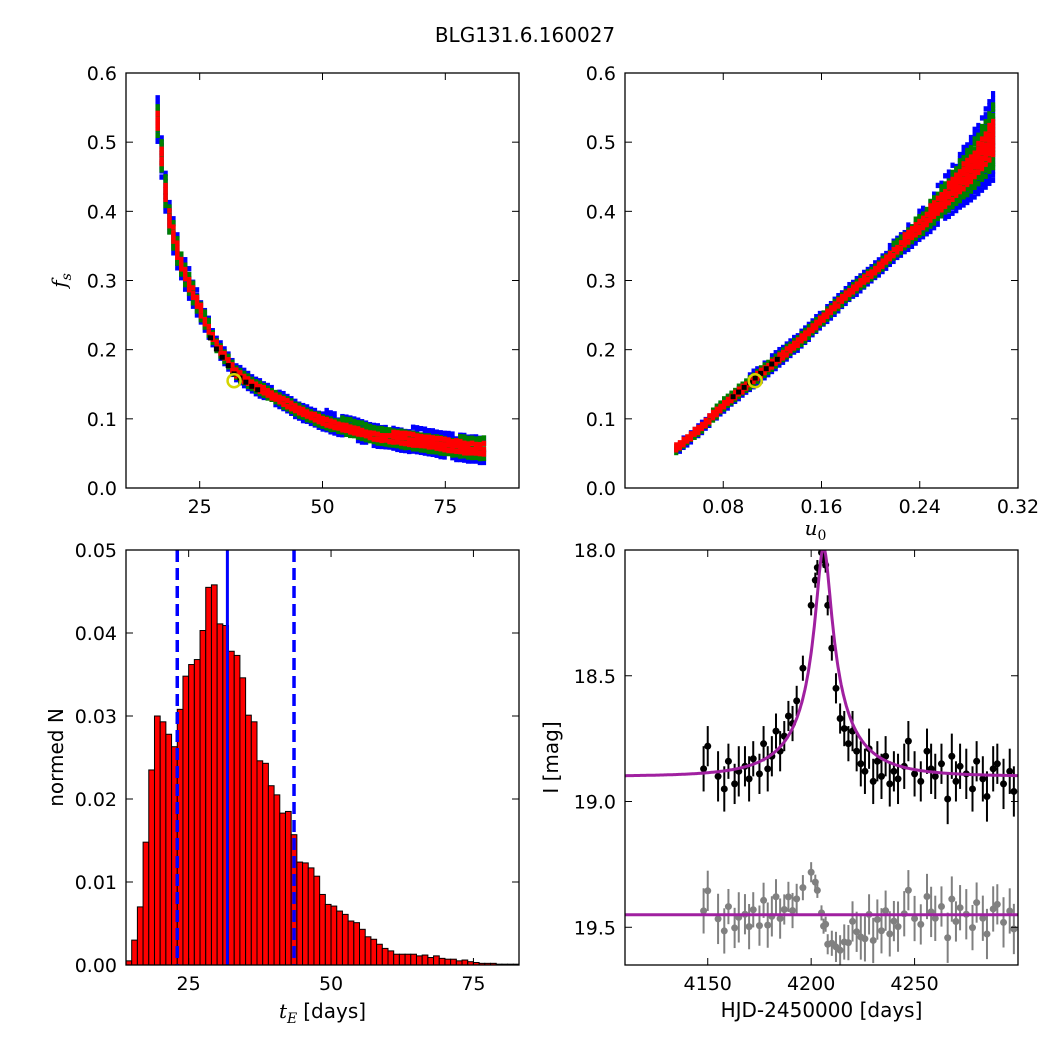  I want to click on te-hist-ytick-label: 0.04, so click(96, 634).